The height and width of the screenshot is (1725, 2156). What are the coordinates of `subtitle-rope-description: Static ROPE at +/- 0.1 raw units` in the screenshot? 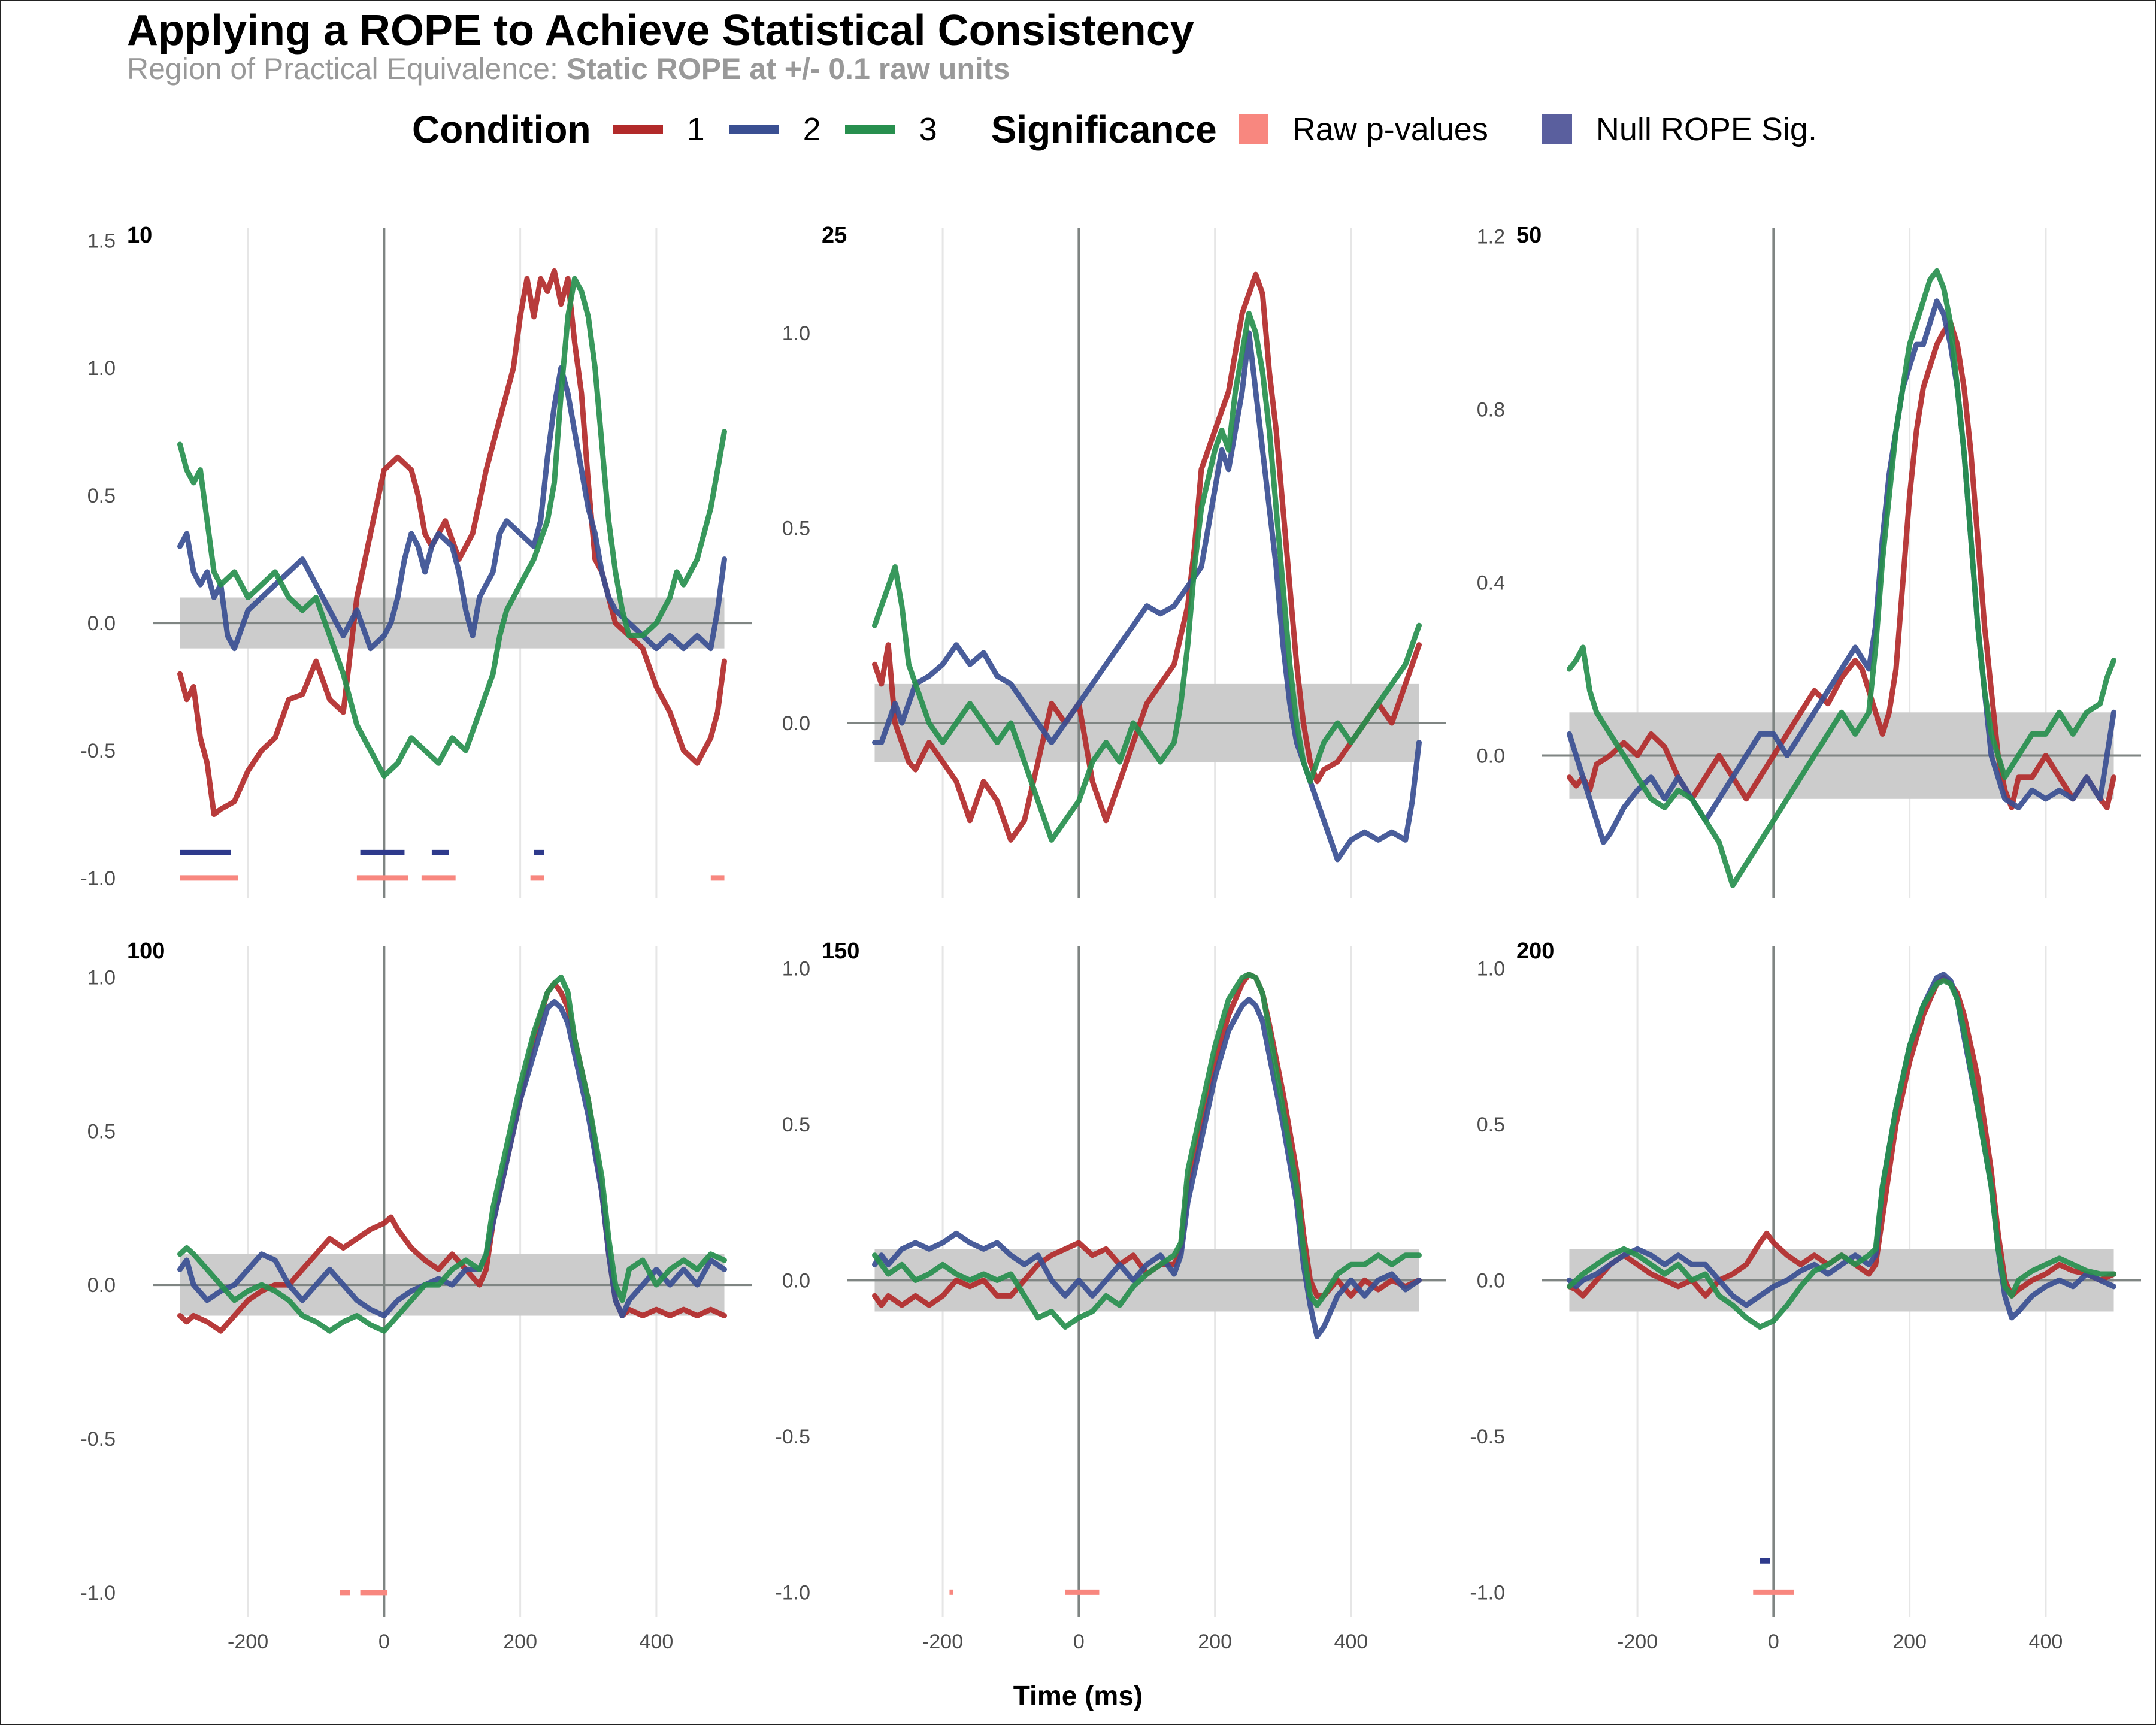 It's located at (788, 69).